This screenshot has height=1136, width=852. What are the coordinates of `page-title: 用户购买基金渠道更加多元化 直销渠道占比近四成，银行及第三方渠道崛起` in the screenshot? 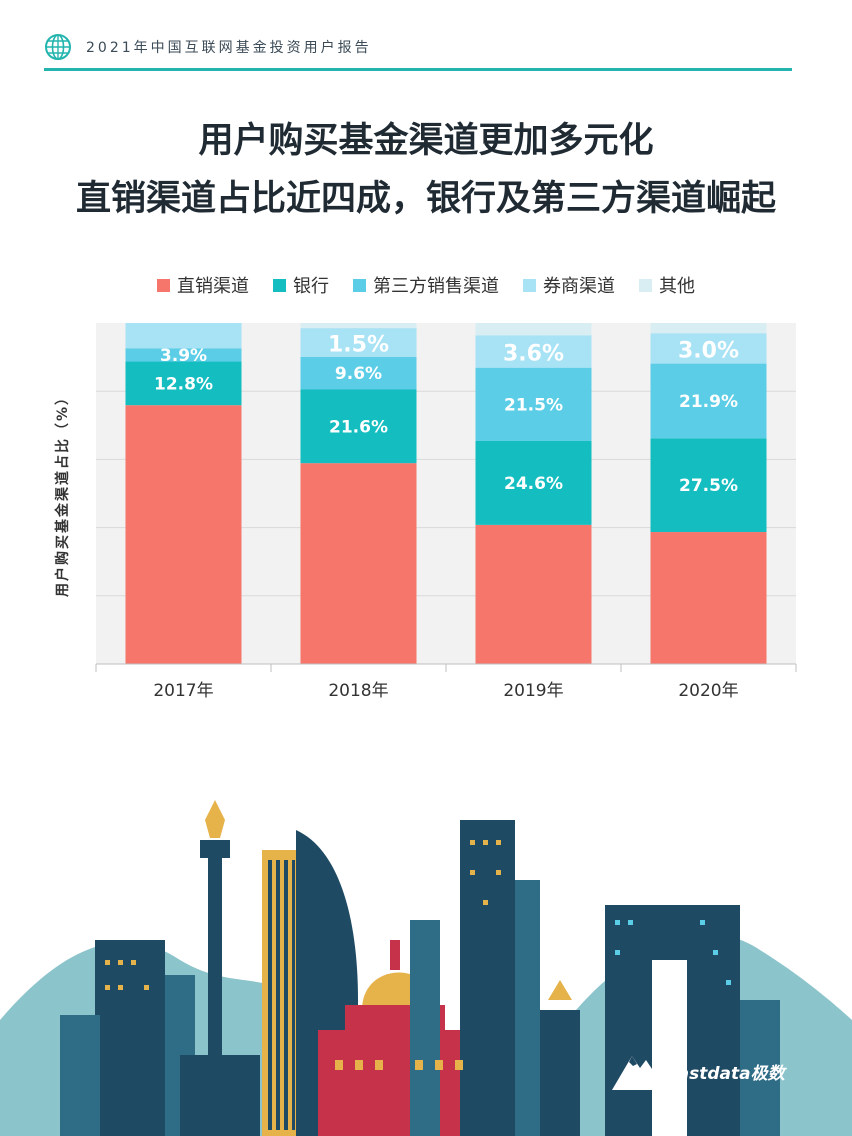 It's located at (426, 170).